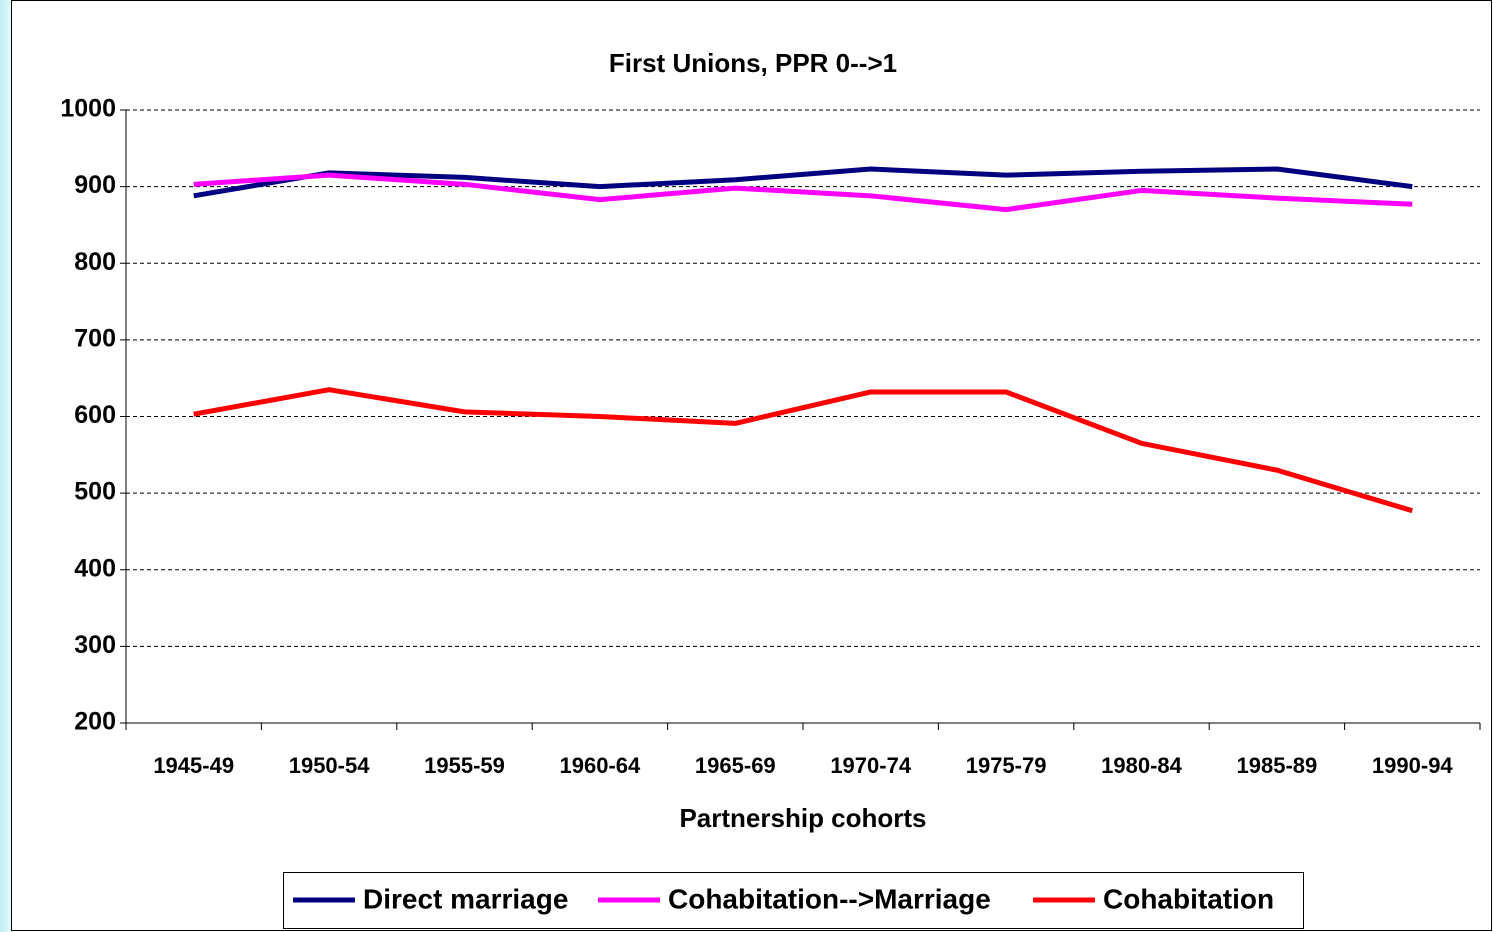 Image resolution: width=1493 pixels, height=932 pixels. What do you see at coordinates (735, 765) in the screenshot?
I see `x-tick-label: 1965-69` at bounding box center [735, 765].